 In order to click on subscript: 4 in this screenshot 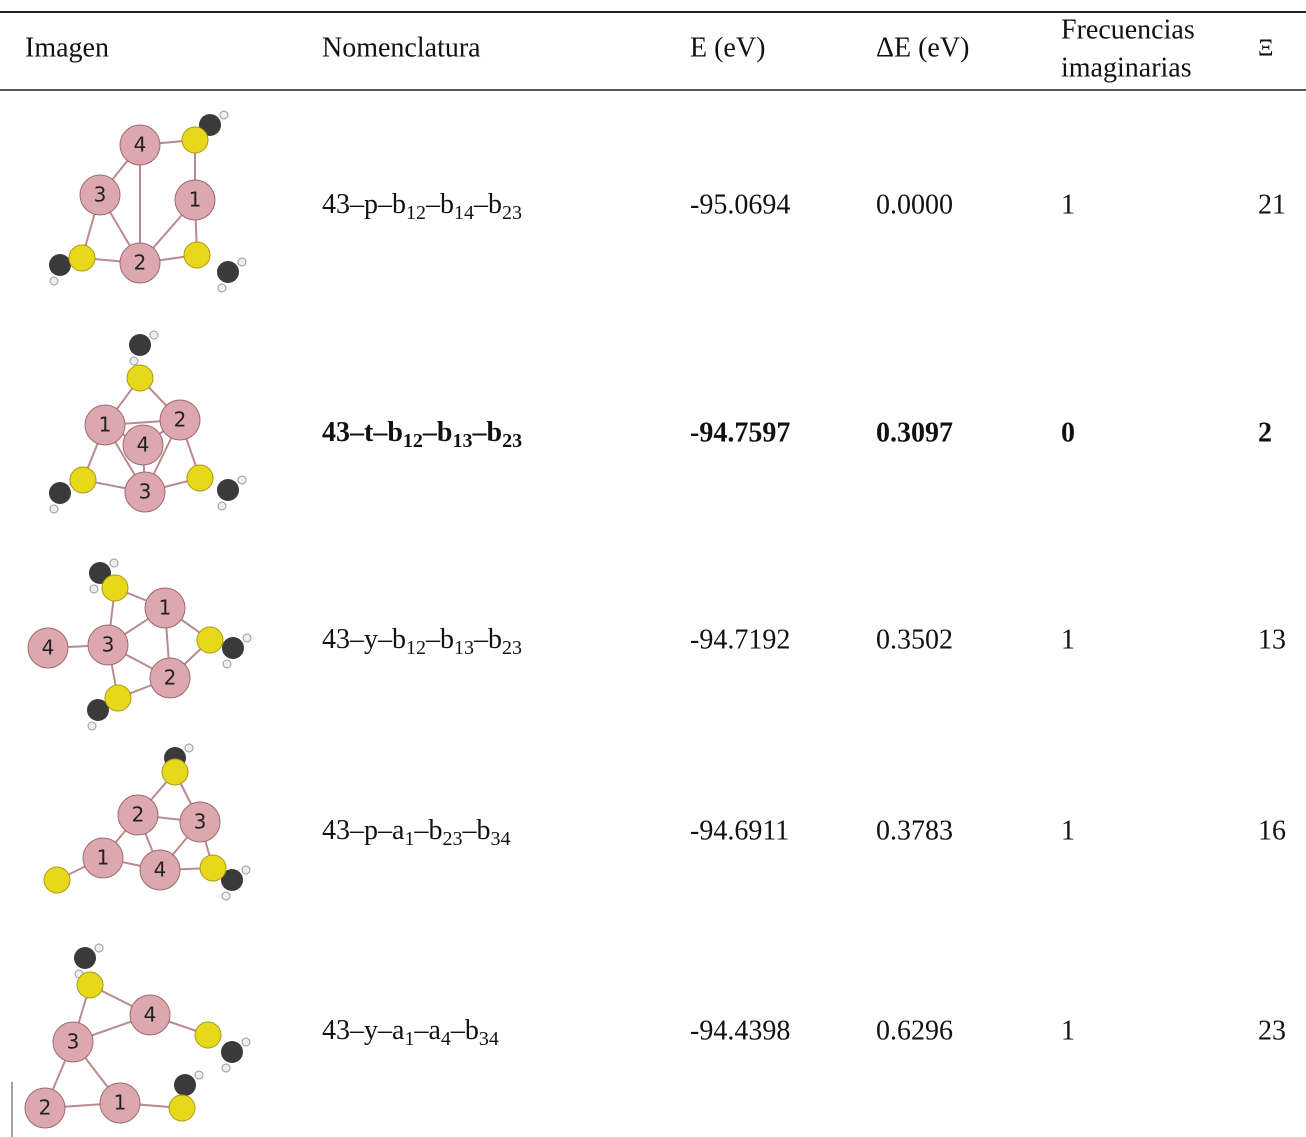, I will do `click(446, 1039)`.